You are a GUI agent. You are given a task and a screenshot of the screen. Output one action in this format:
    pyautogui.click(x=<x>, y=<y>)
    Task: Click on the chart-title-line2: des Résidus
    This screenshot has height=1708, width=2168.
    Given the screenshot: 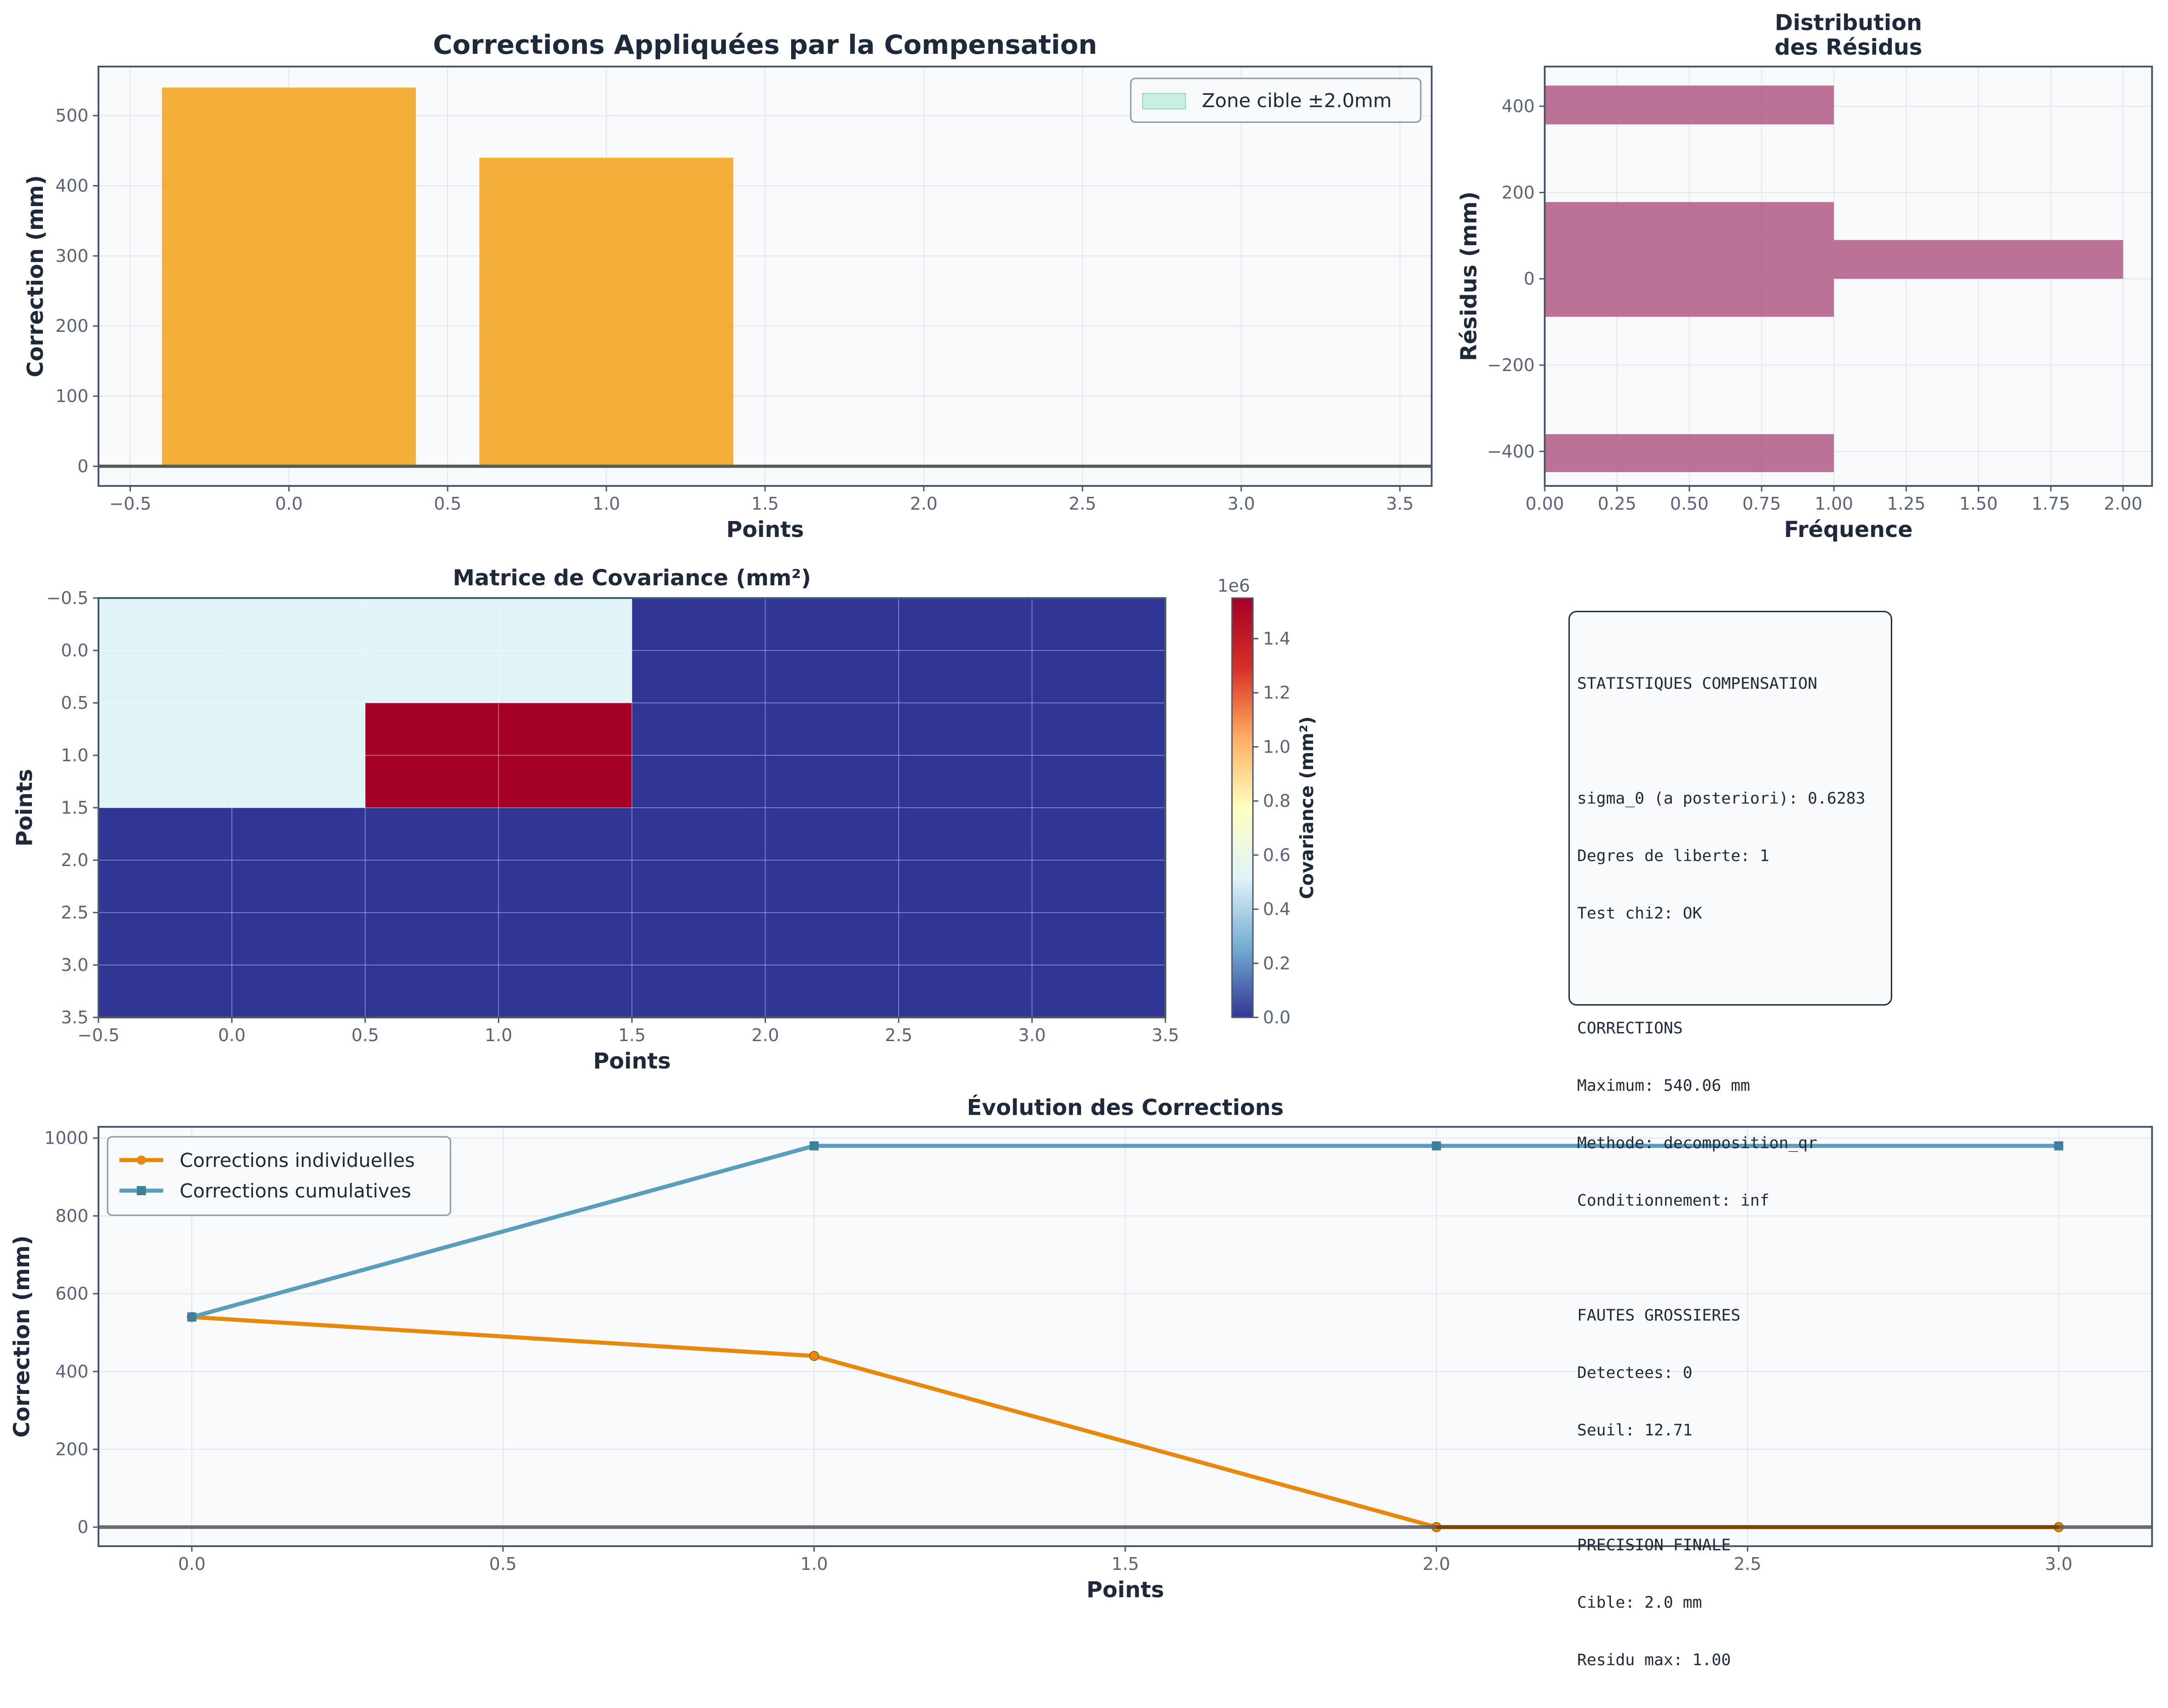 What is the action you would take?
    pyautogui.click(x=1848, y=47)
    